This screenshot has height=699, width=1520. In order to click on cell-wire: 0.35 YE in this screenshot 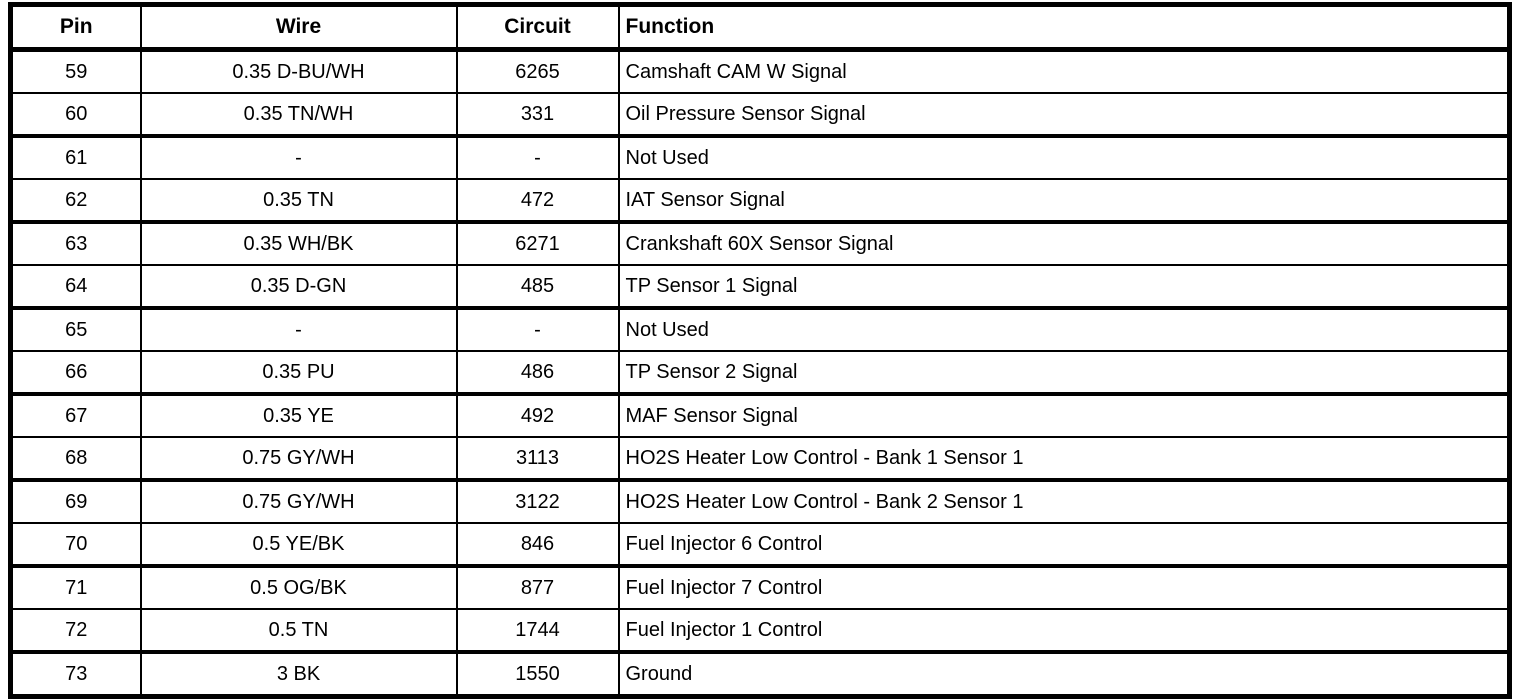, I will do `click(298, 415)`.